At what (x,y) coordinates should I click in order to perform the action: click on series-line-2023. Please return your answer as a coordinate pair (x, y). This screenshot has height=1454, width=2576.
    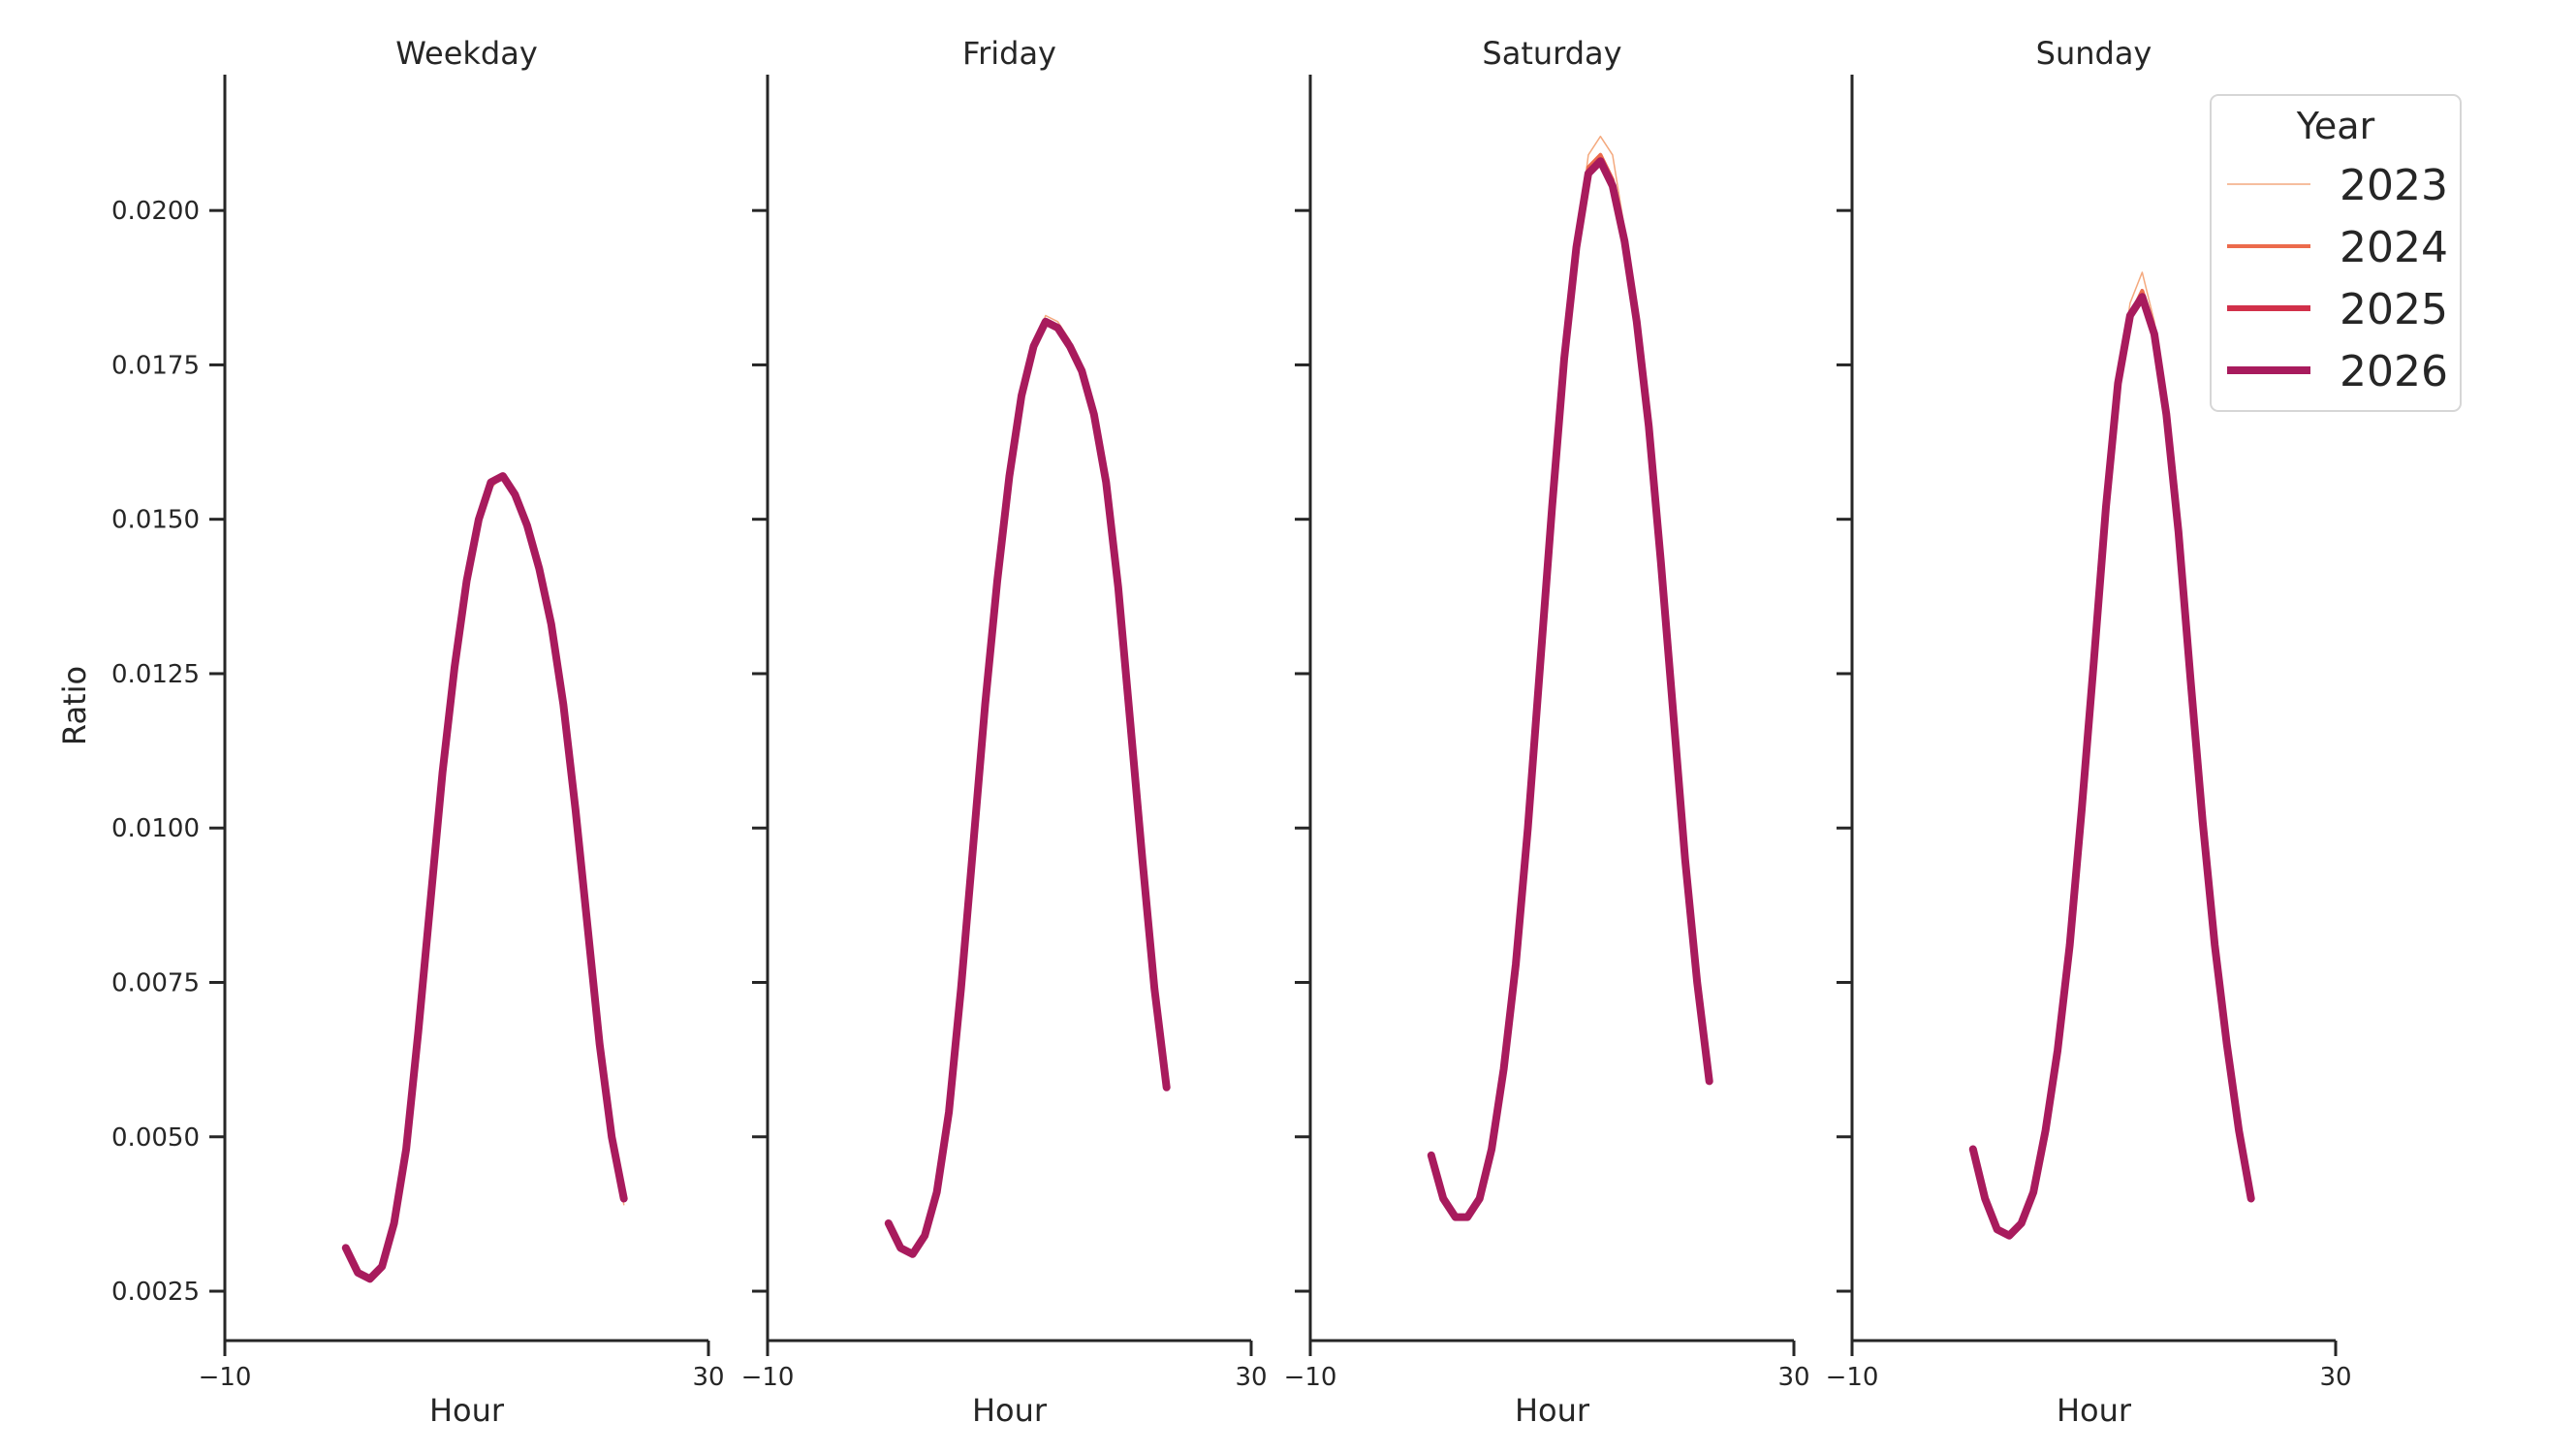
    Looking at the image, I should click on (1028, 784).